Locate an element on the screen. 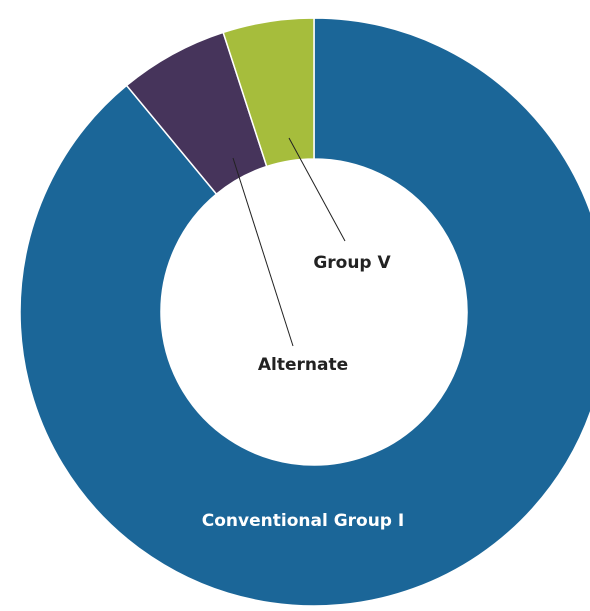 This screenshot has height=611, width=590. slice-label: Conventional Group I is located at coordinates (303, 521).